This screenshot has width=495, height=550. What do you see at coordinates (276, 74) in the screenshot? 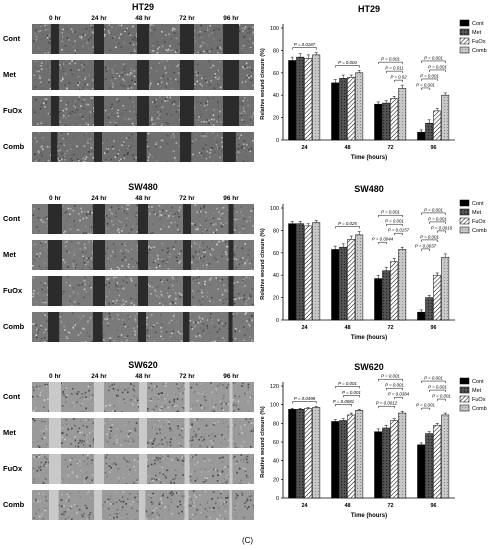
I see `y-tick-label: 60` at bounding box center [276, 74].